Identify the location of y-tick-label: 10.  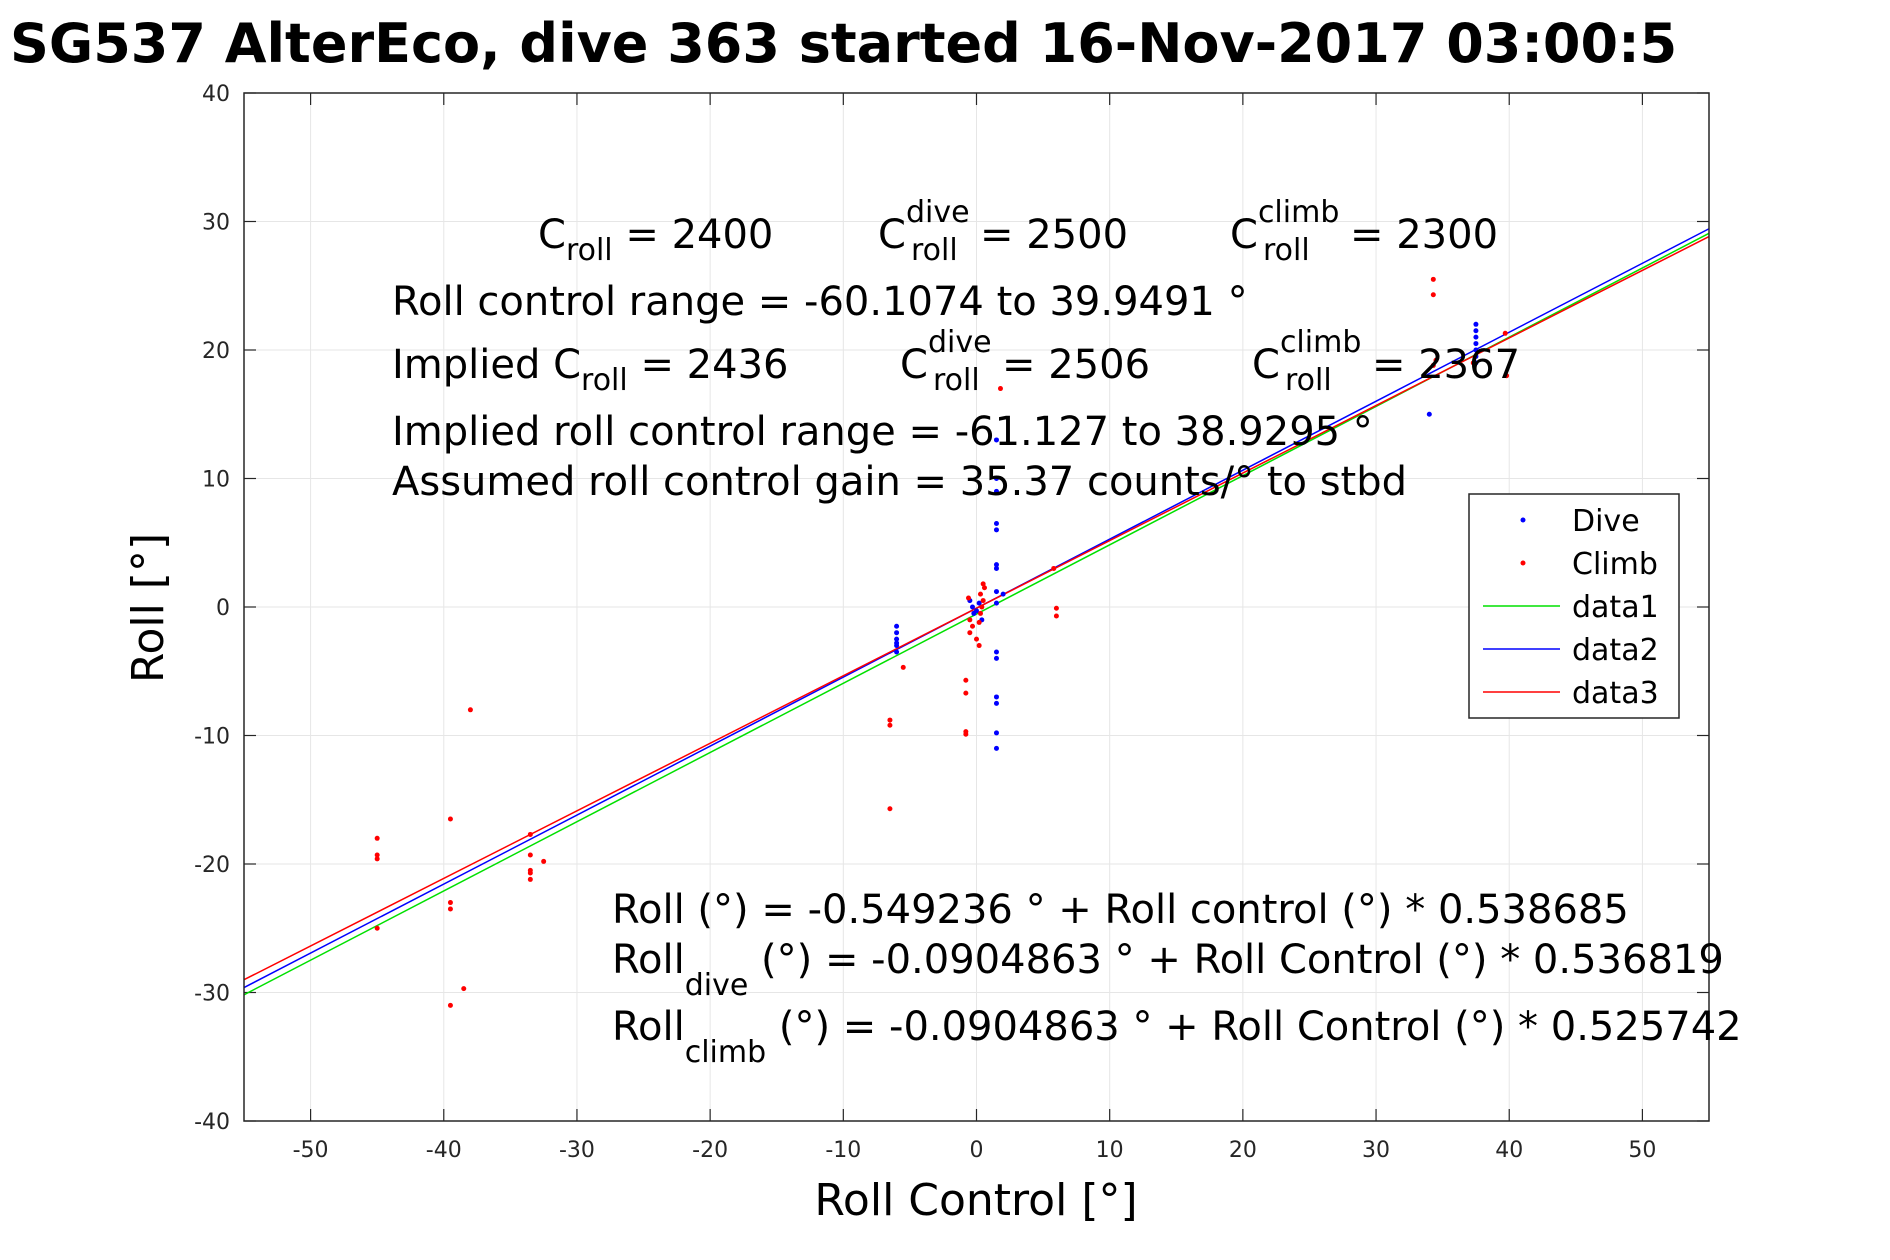
(216, 480).